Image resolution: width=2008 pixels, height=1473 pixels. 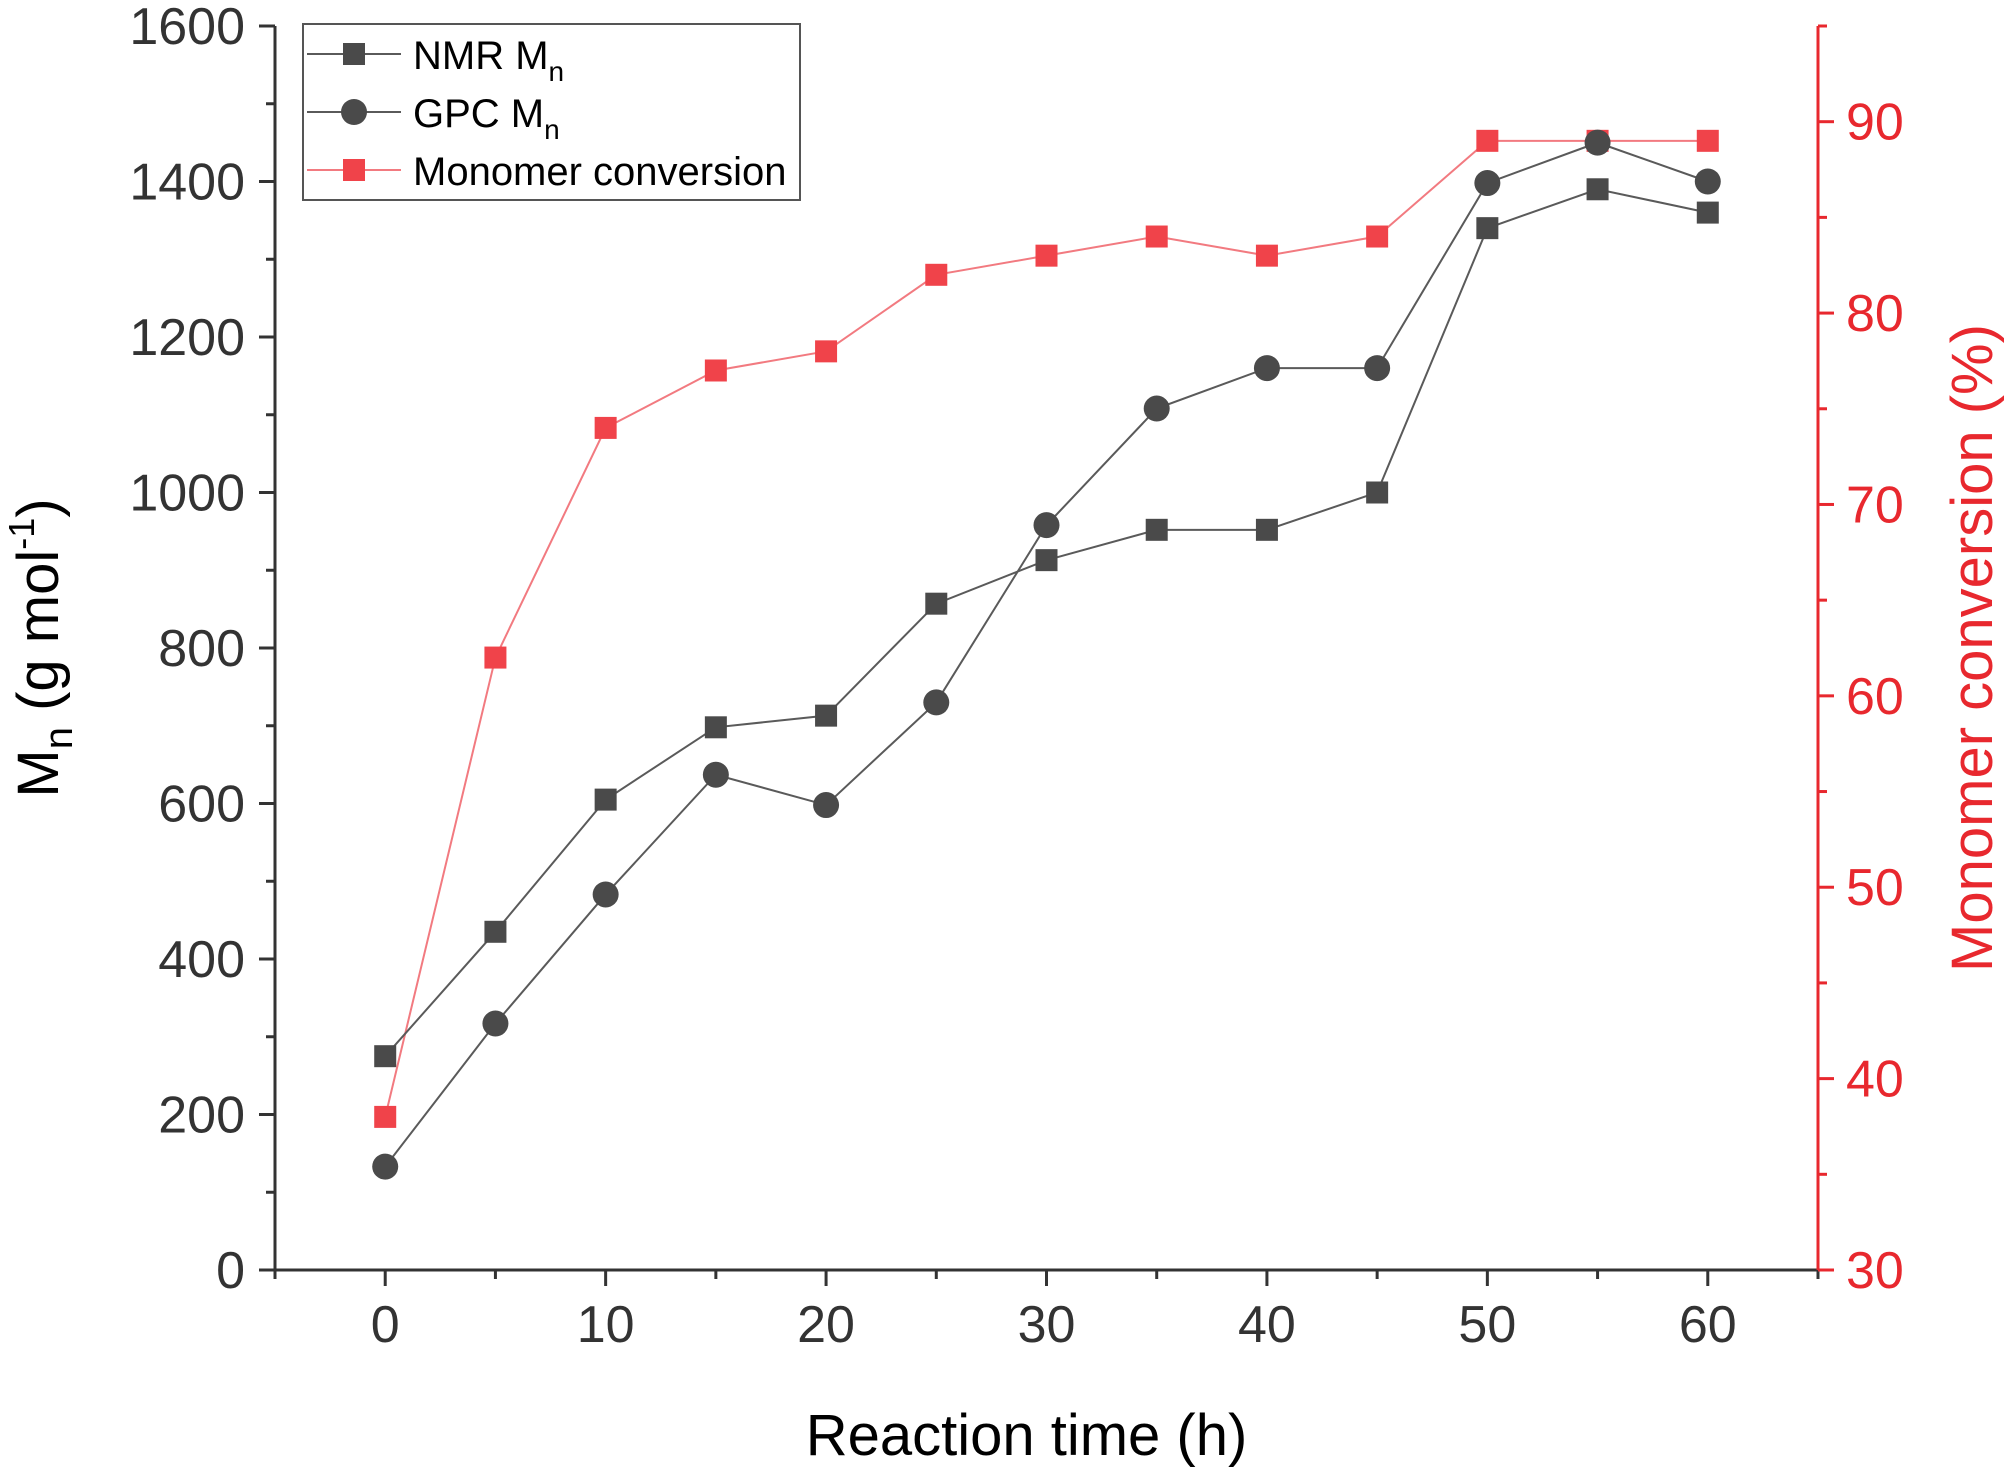 I want to click on y-axis-left-title: Mn (g mol-1), so click(x=41, y=647).